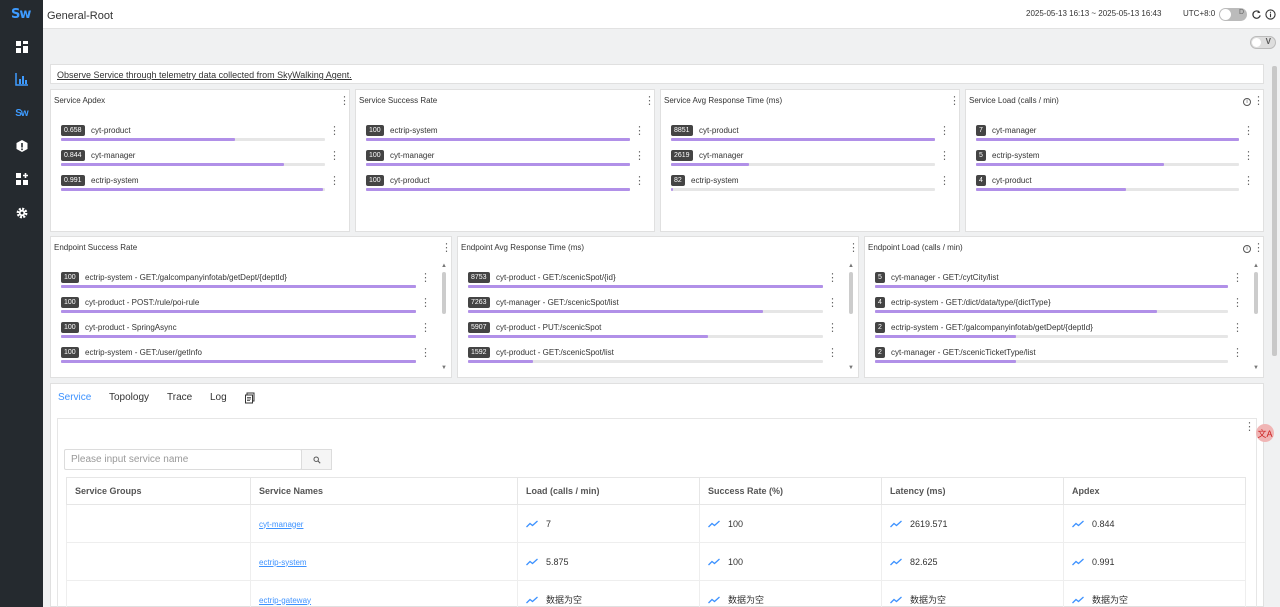 The height and width of the screenshot is (607, 1280). What do you see at coordinates (1263, 42) in the screenshot?
I see `v-toggle: V` at bounding box center [1263, 42].